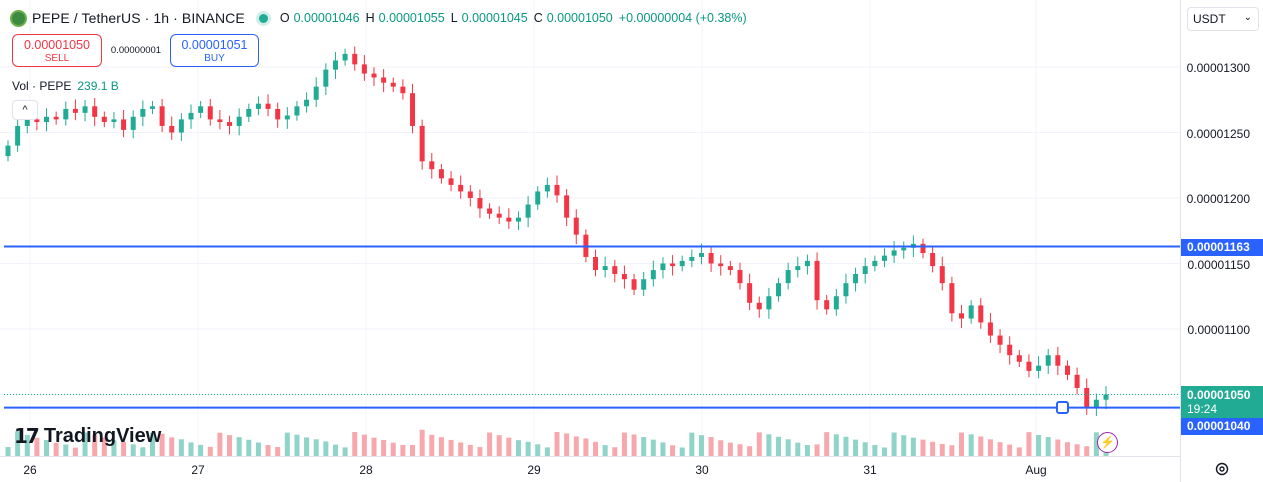 The image size is (1263, 482). I want to click on sell-button: 0.00001050 SELL, so click(57, 50).